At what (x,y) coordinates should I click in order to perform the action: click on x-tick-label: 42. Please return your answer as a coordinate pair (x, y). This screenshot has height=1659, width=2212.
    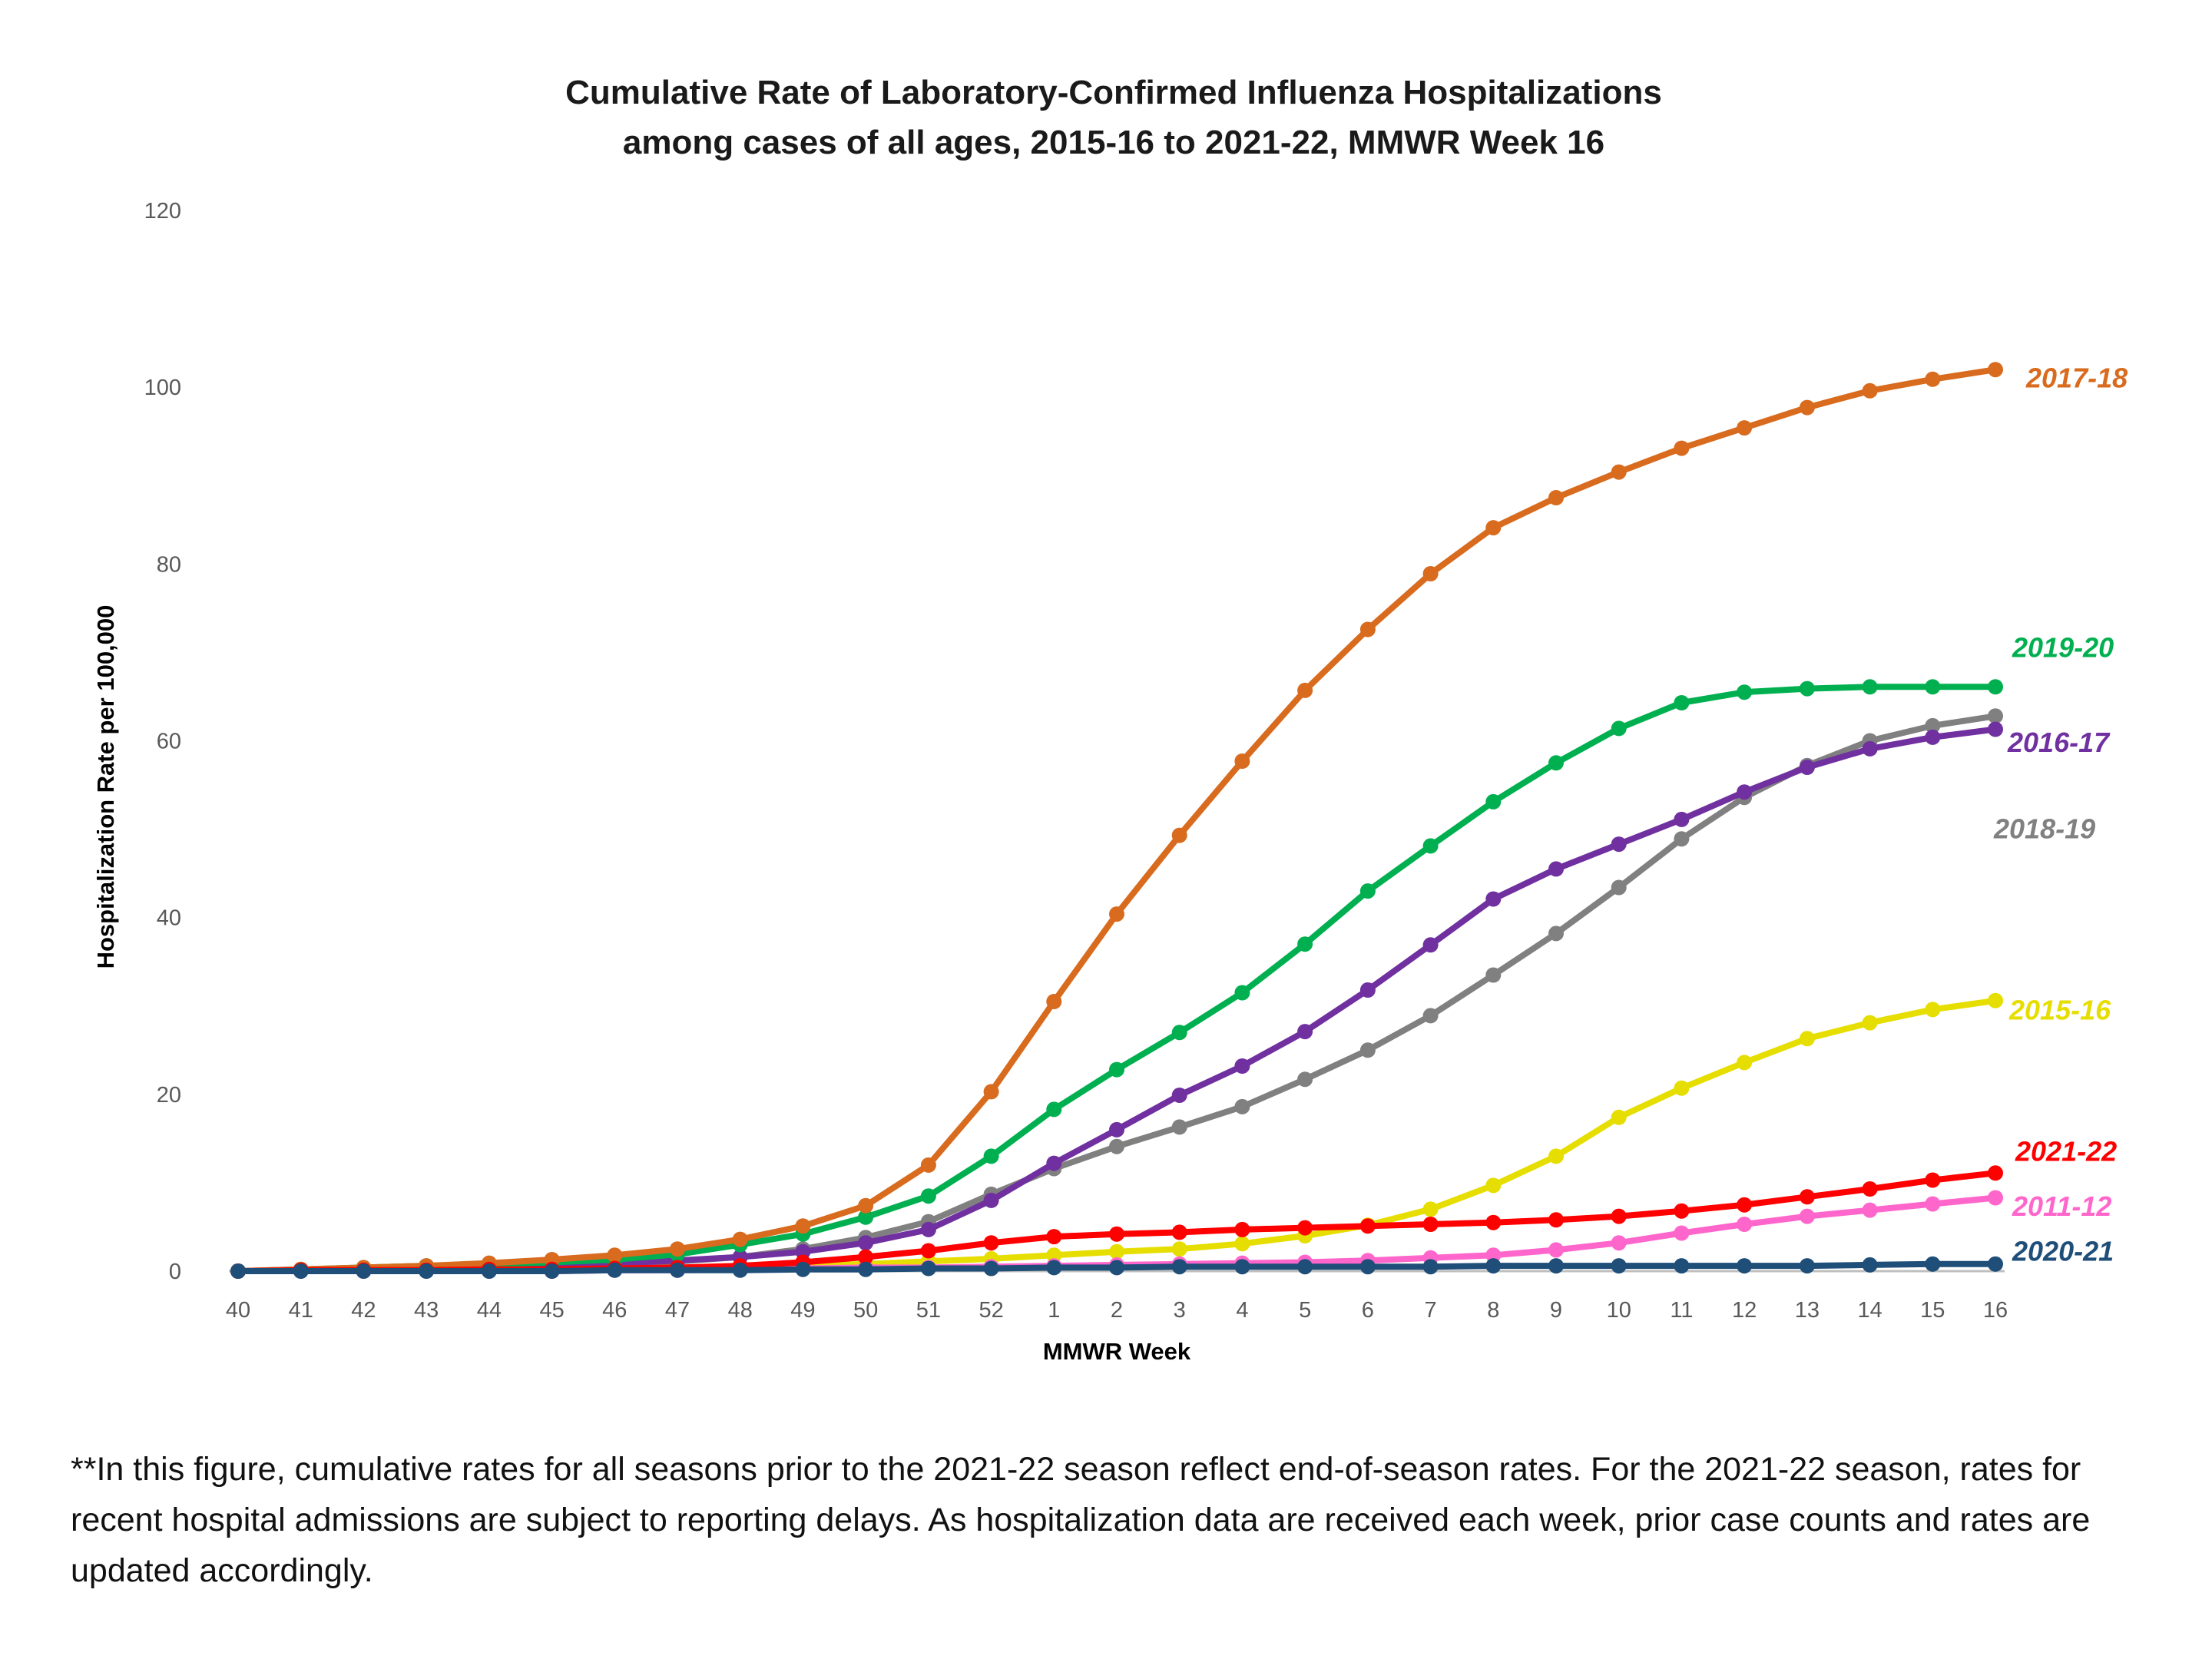
    Looking at the image, I should click on (364, 1310).